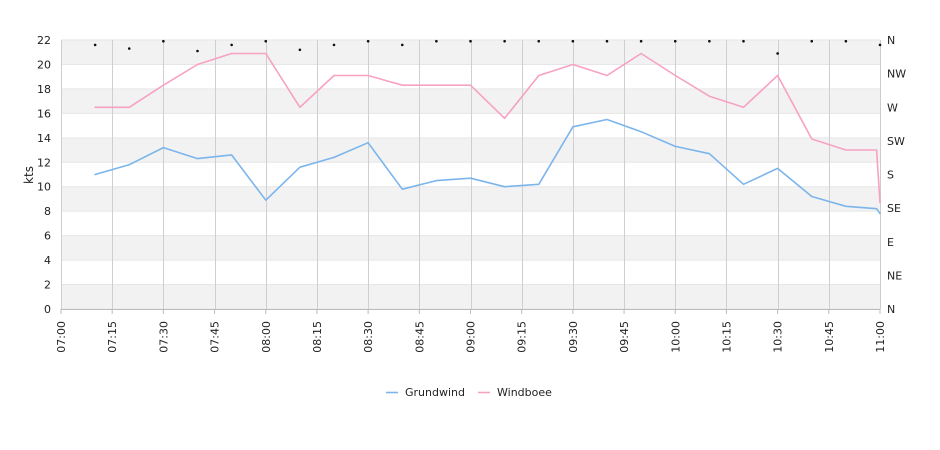 Image resolution: width=940 pixels, height=450 pixels. Describe the element at coordinates (522, 337) in the screenshot. I see `x-tick-label: 09:15` at that location.